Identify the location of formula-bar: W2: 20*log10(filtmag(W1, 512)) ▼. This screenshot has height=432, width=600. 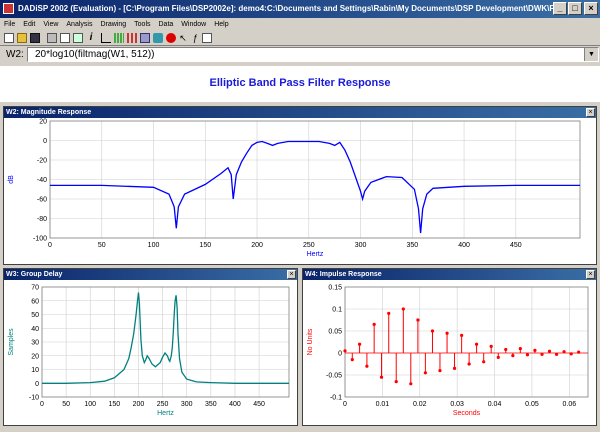
(300, 55).